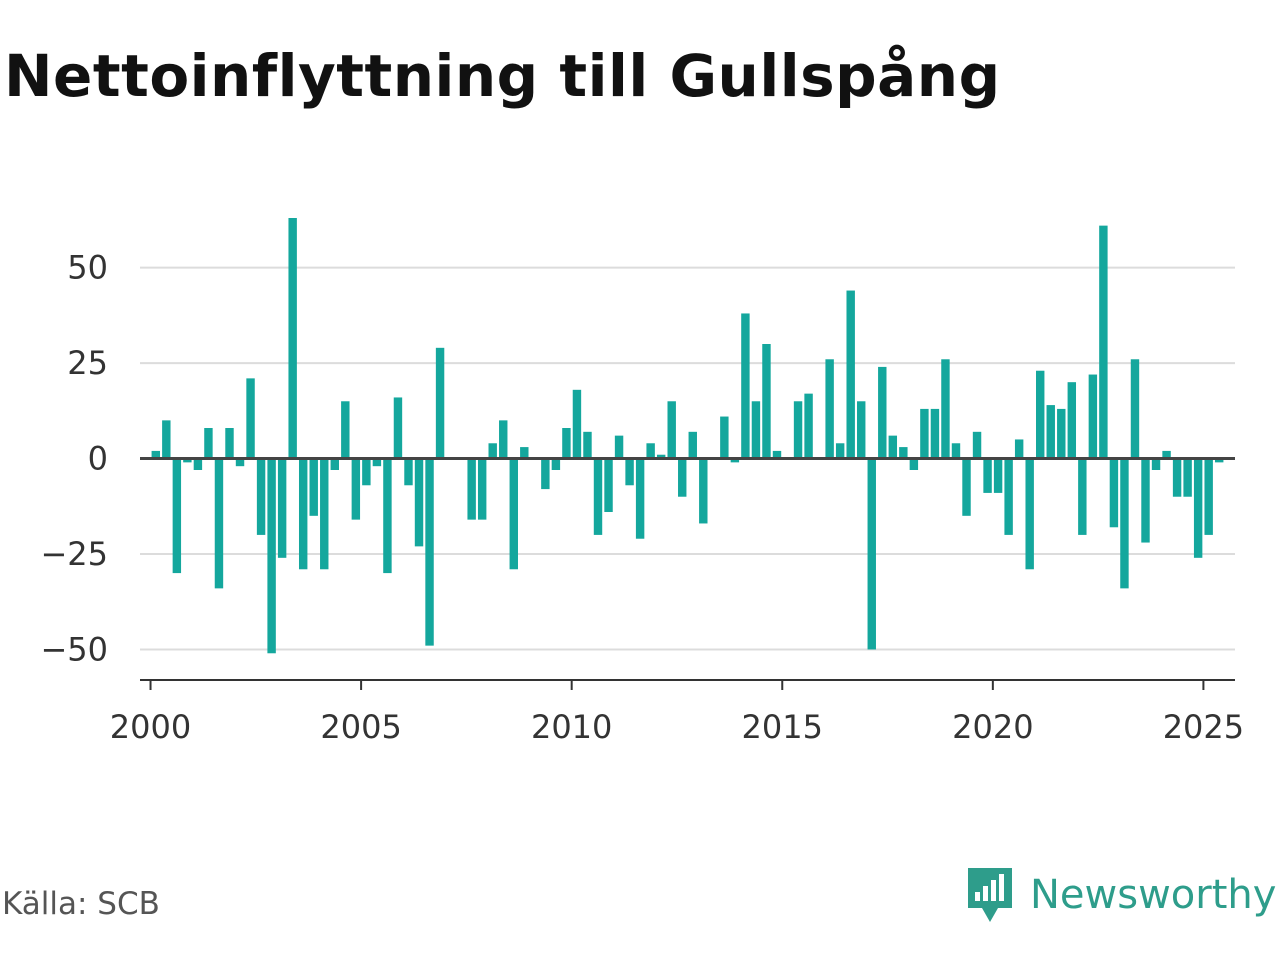 Image resolution: width=1280 pixels, height=960 pixels. What do you see at coordinates (1153, 895) in the screenshot?
I see `brand-name: Newsworthy` at bounding box center [1153, 895].